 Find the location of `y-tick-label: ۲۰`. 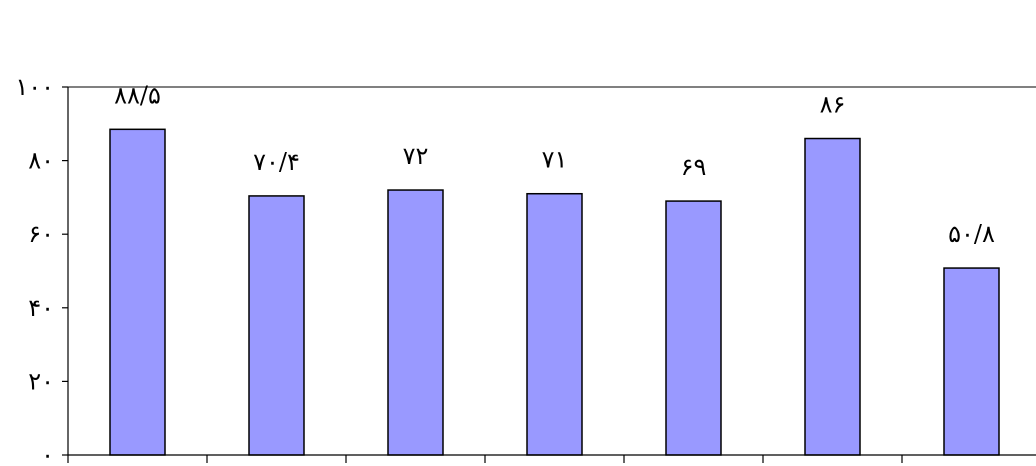

y-tick-label: ۲۰ is located at coordinates (41, 381).